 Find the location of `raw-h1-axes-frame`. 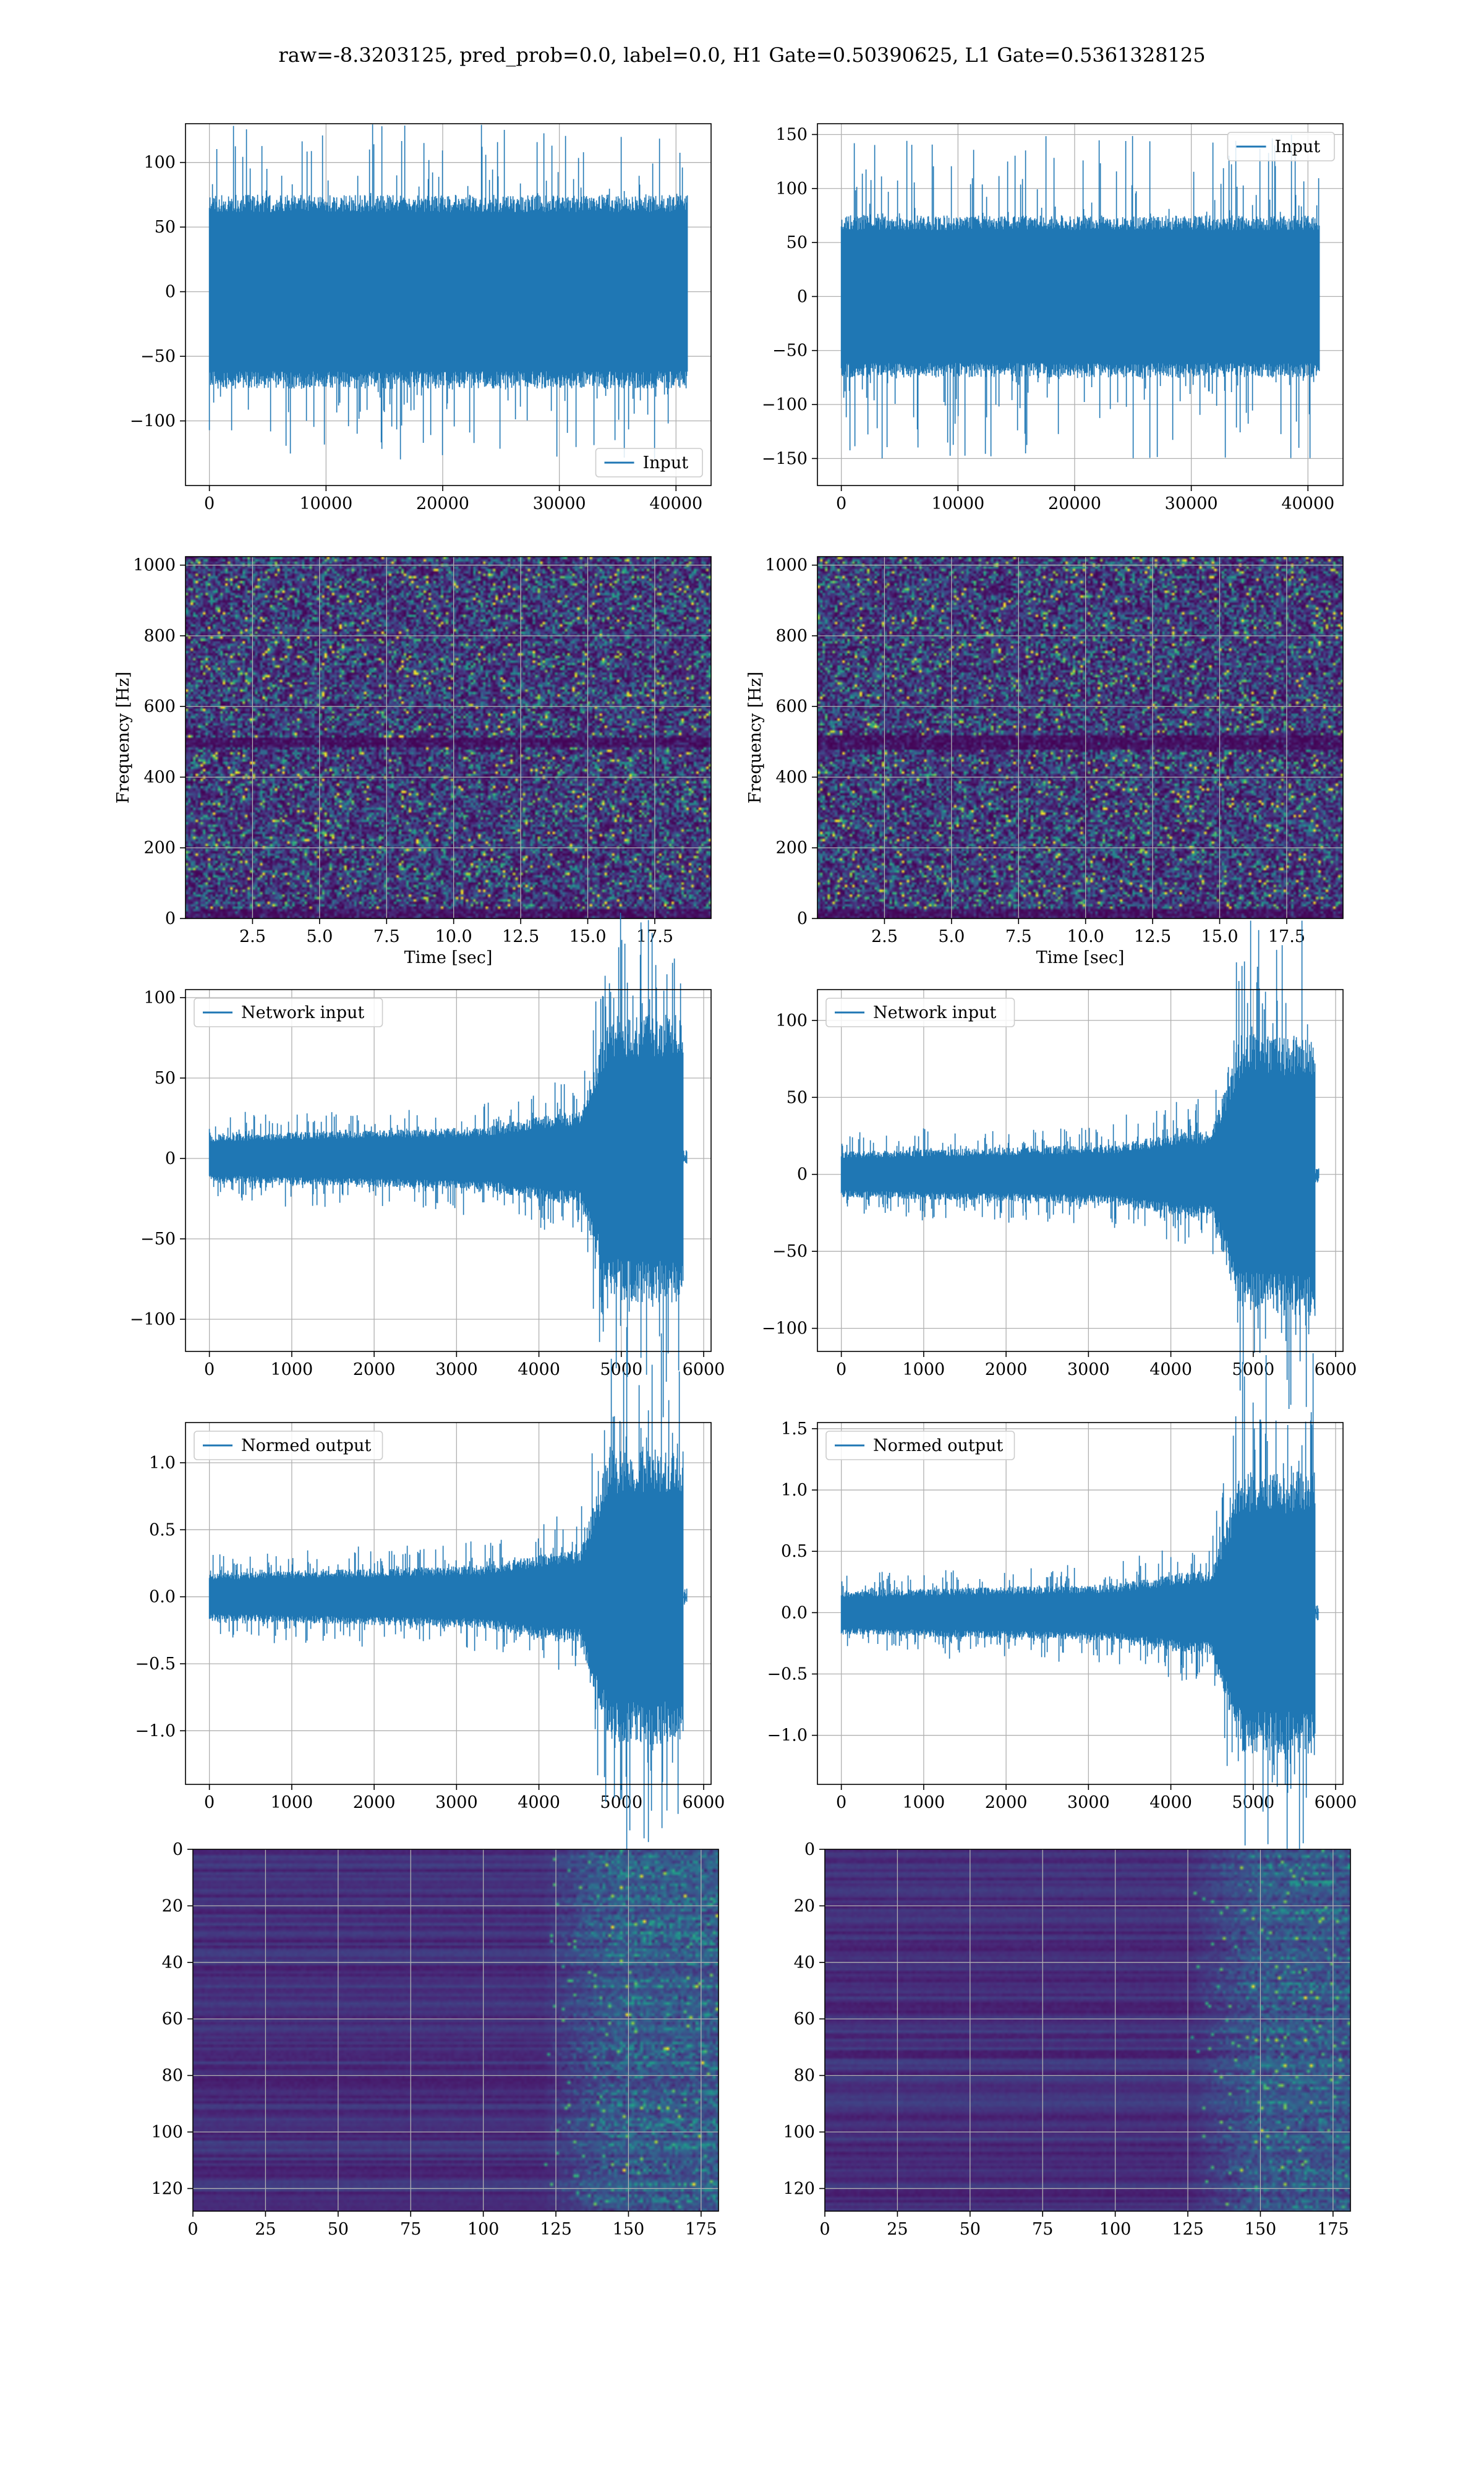

raw-h1-axes-frame is located at coordinates (448, 304).